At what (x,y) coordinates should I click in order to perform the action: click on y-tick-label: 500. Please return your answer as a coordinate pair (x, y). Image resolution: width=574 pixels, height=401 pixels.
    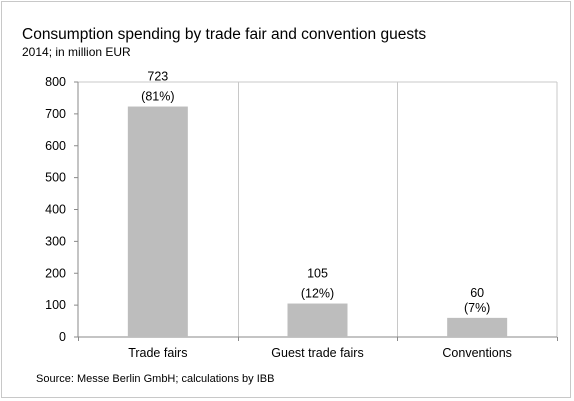
    Looking at the image, I should click on (55, 178).